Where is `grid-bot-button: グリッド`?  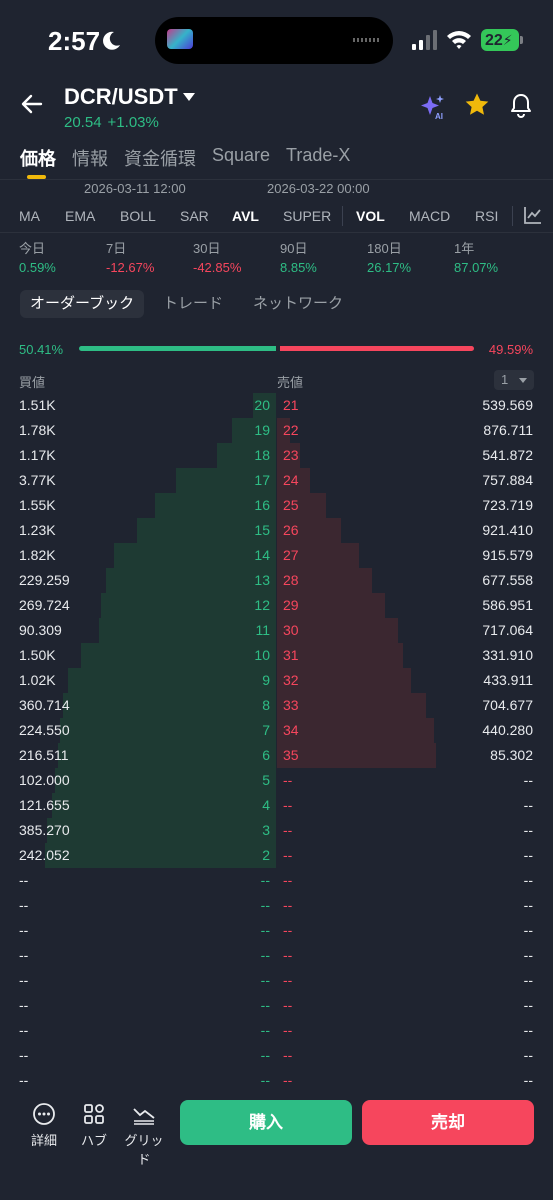 grid-bot-button: グリッド is located at coordinates (144, 1135).